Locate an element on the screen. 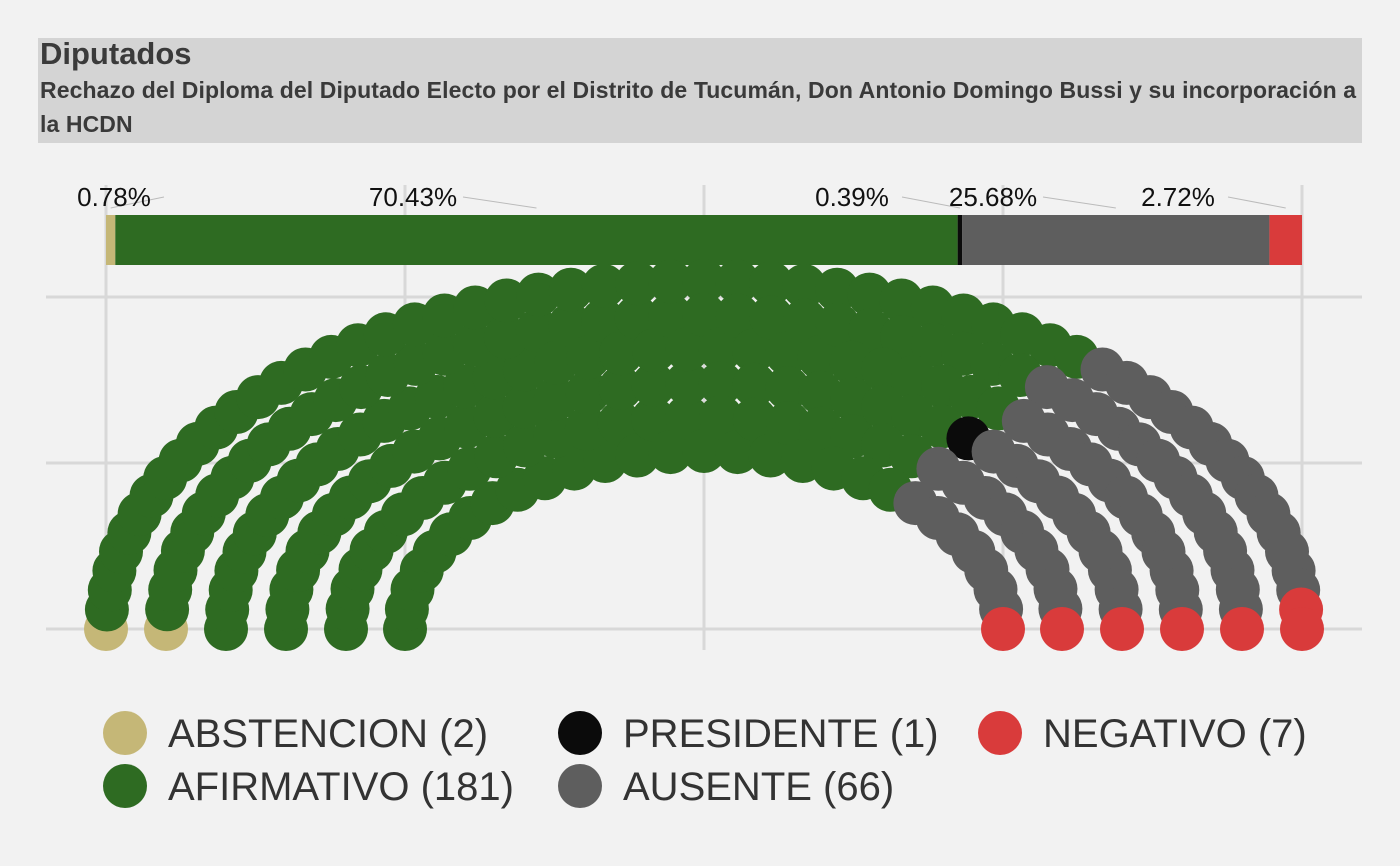 Image resolution: width=1400 pixels, height=866 pixels. bar-label-afirmativo: 70.43% is located at coordinates (413, 197).